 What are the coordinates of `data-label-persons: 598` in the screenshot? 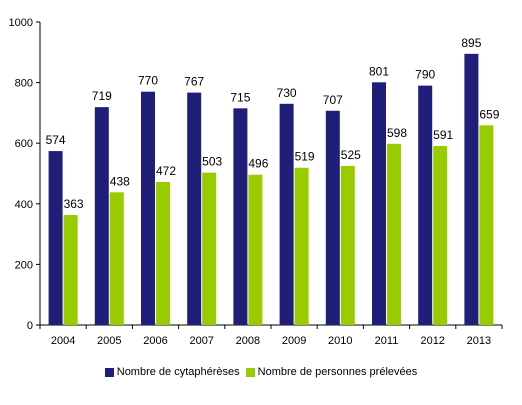 It's located at (397, 133).